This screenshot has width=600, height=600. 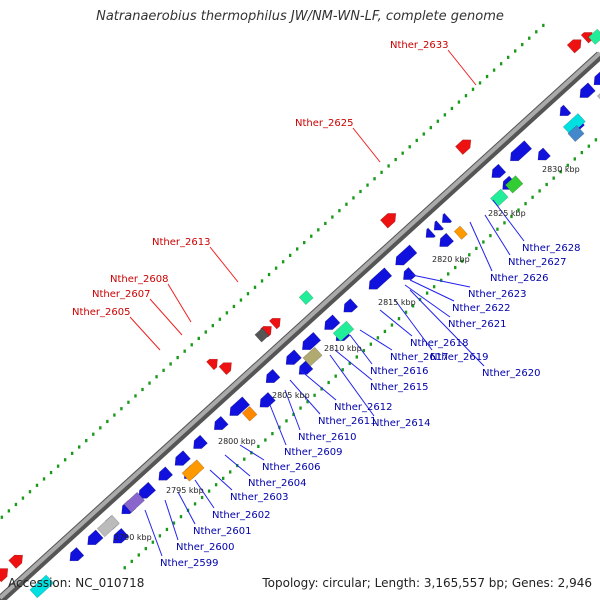 I want to click on gene-label-reverse: Nther_2599, so click(x=189, y=563).